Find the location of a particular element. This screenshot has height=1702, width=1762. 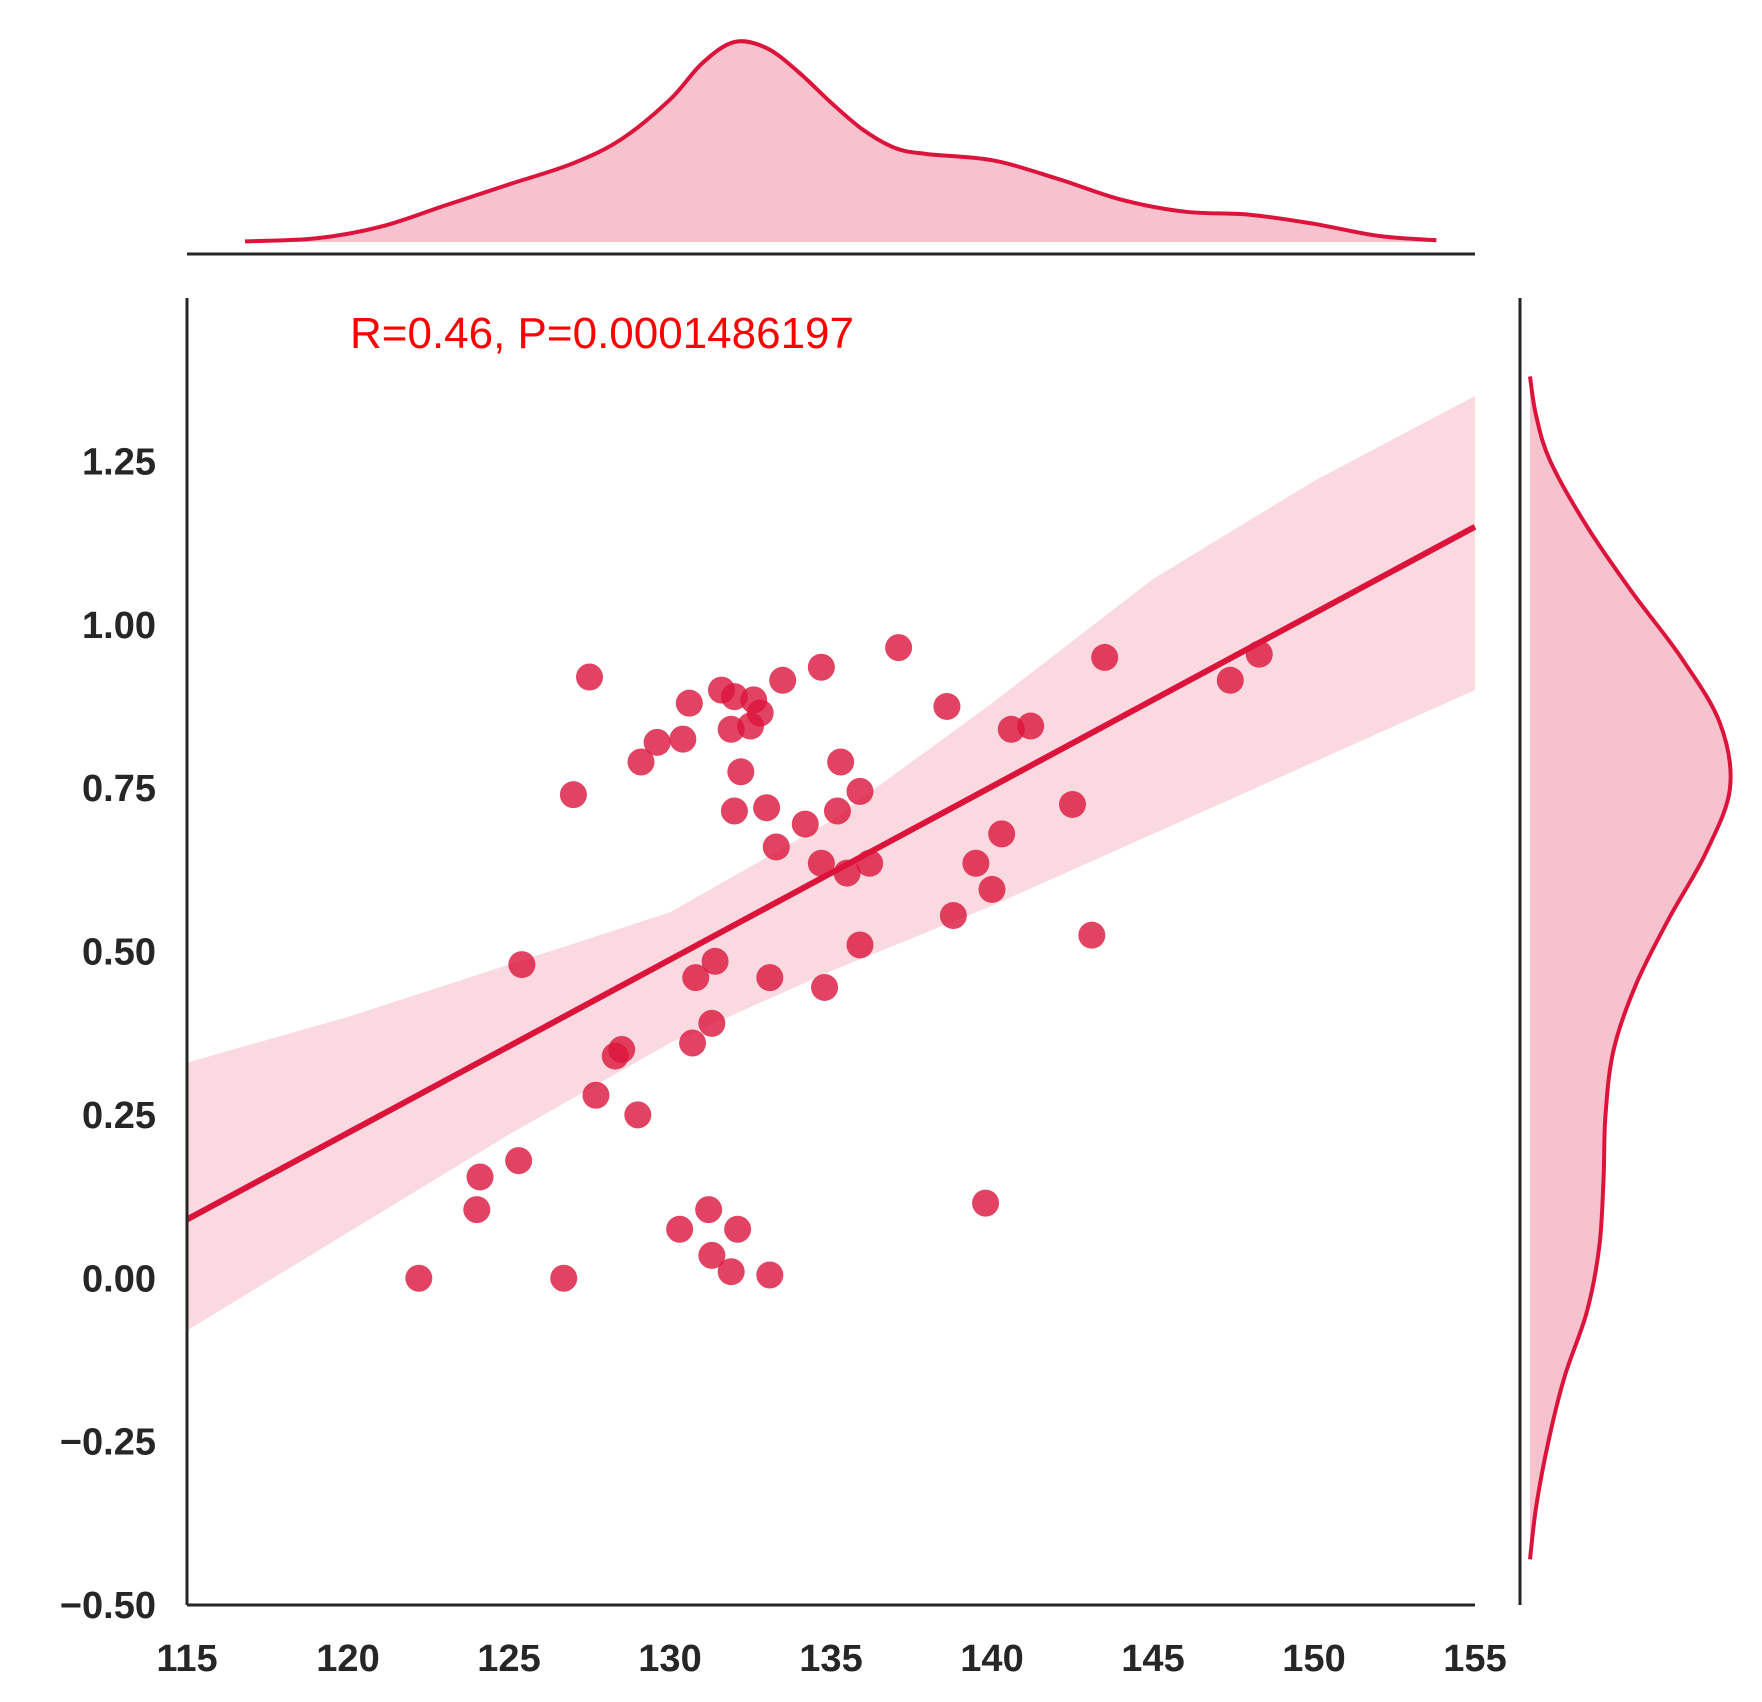

x-tick-label: 140 is located at coordinates (991, 1659).